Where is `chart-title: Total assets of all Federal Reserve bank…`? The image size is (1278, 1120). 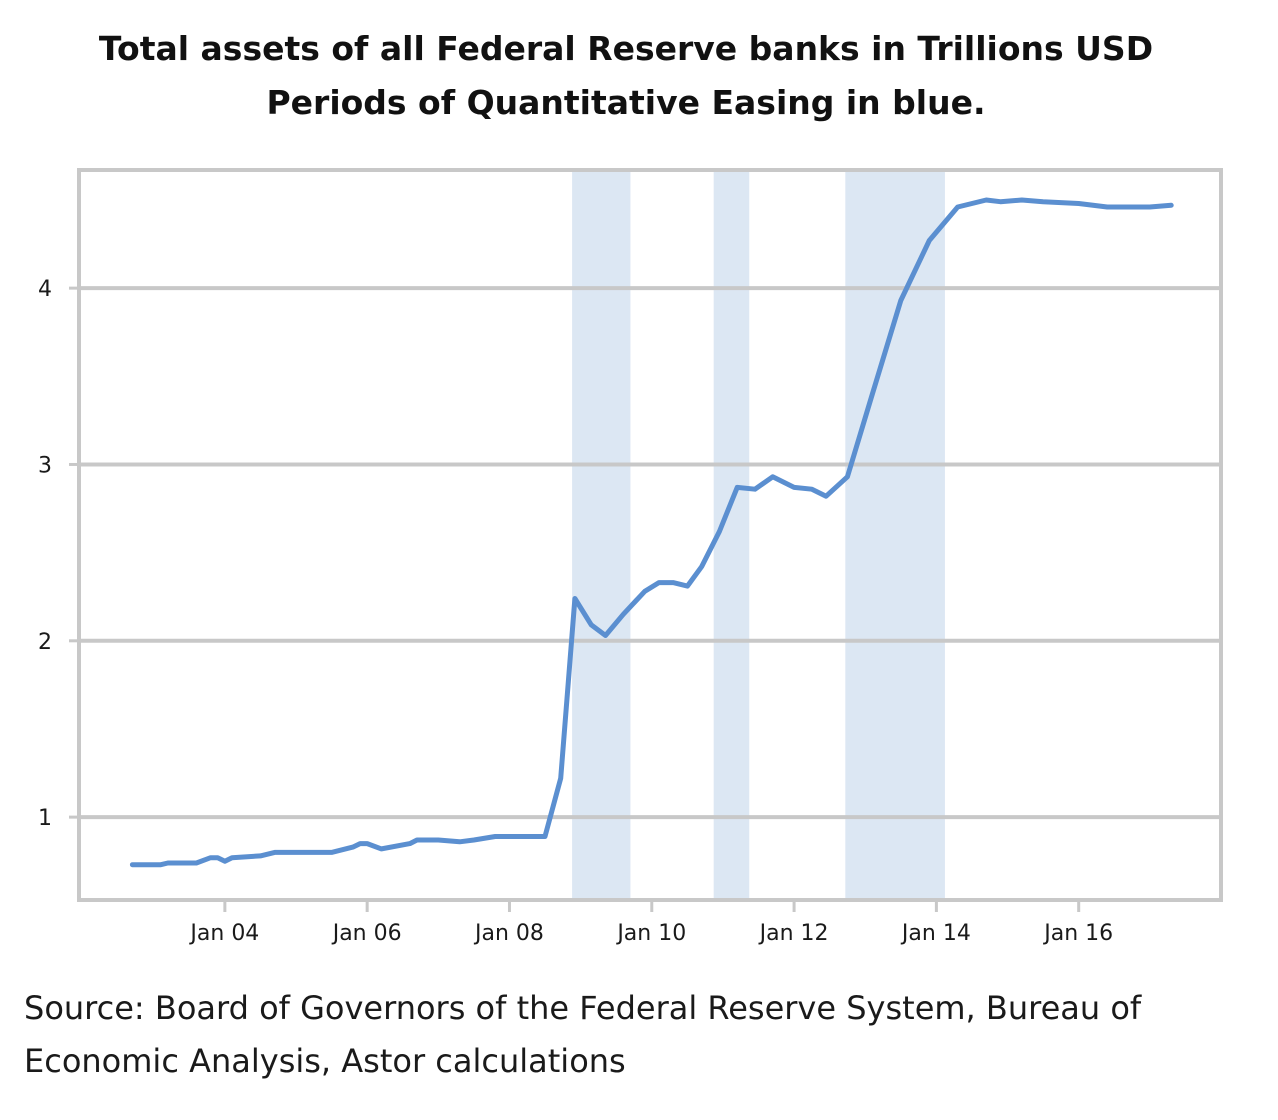
chart-title: Total assets of all Federal Reserve bank… is located at coordinates (626, 48).